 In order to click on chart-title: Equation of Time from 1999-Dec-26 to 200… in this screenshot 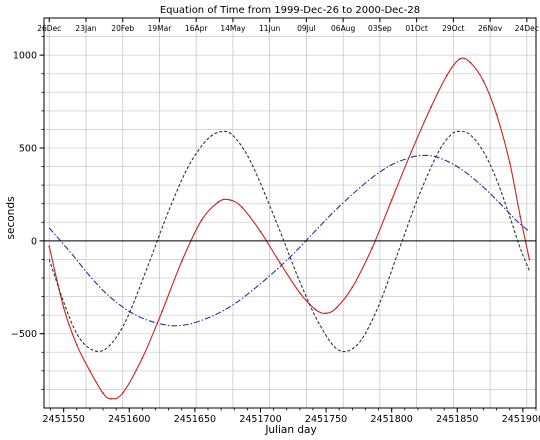, I will do `click(290, 10)`.